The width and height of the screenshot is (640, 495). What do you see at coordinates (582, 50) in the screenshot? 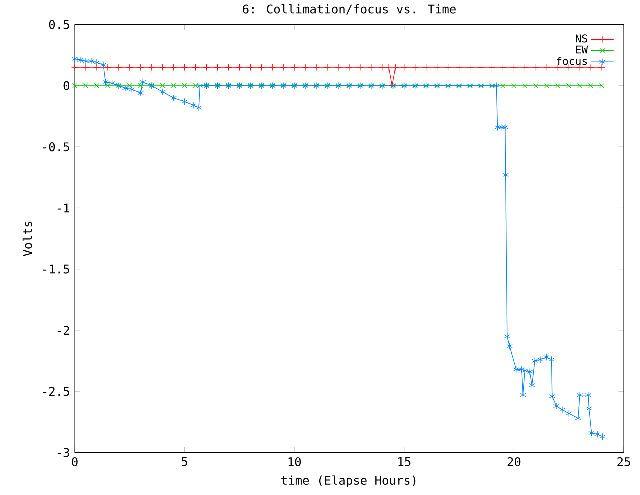
I see `legend-label: EW` at bounding box center [582, 50].